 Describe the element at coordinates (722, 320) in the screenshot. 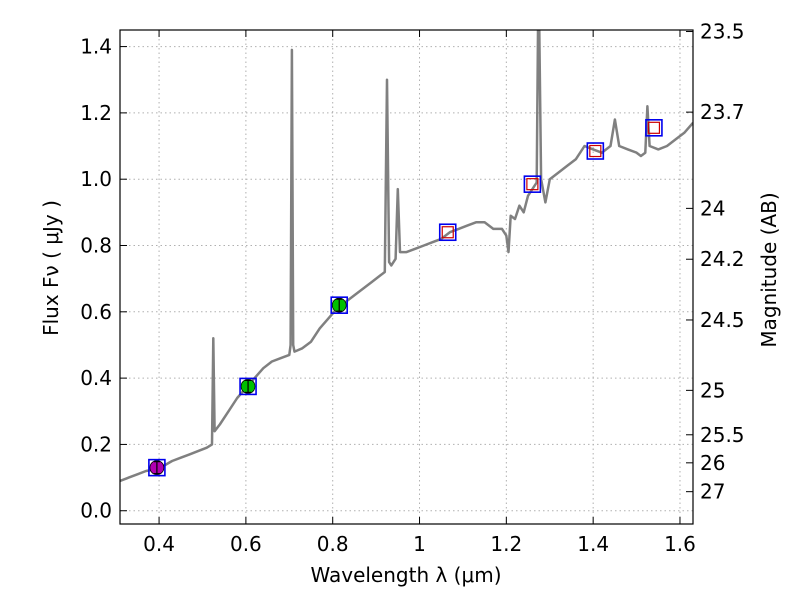

I see `right-tick-label: 24.5` at that location.